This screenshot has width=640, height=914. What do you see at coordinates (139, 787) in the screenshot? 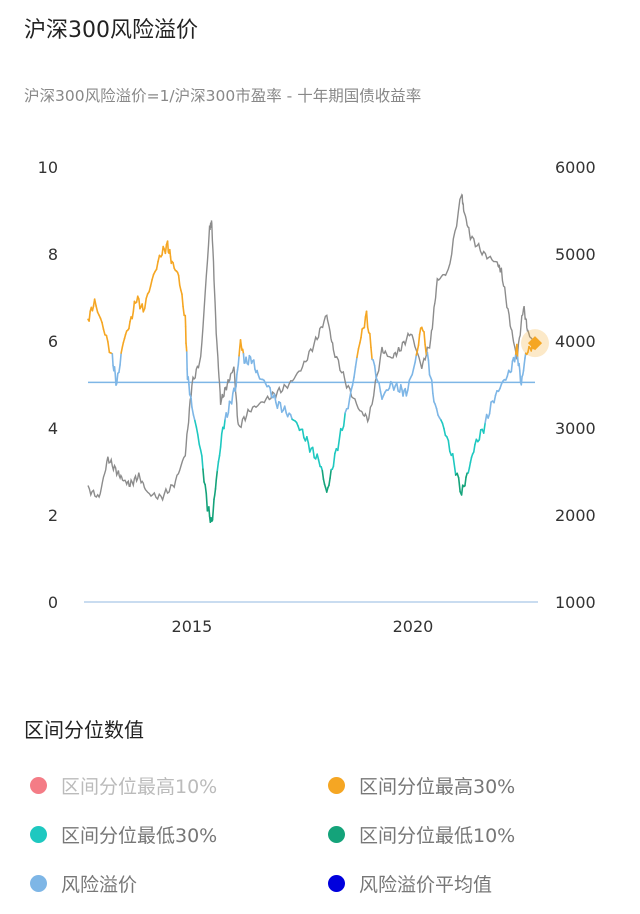
I see `legend-label: 区间分位最高10%` at bounding box center [139, 787].